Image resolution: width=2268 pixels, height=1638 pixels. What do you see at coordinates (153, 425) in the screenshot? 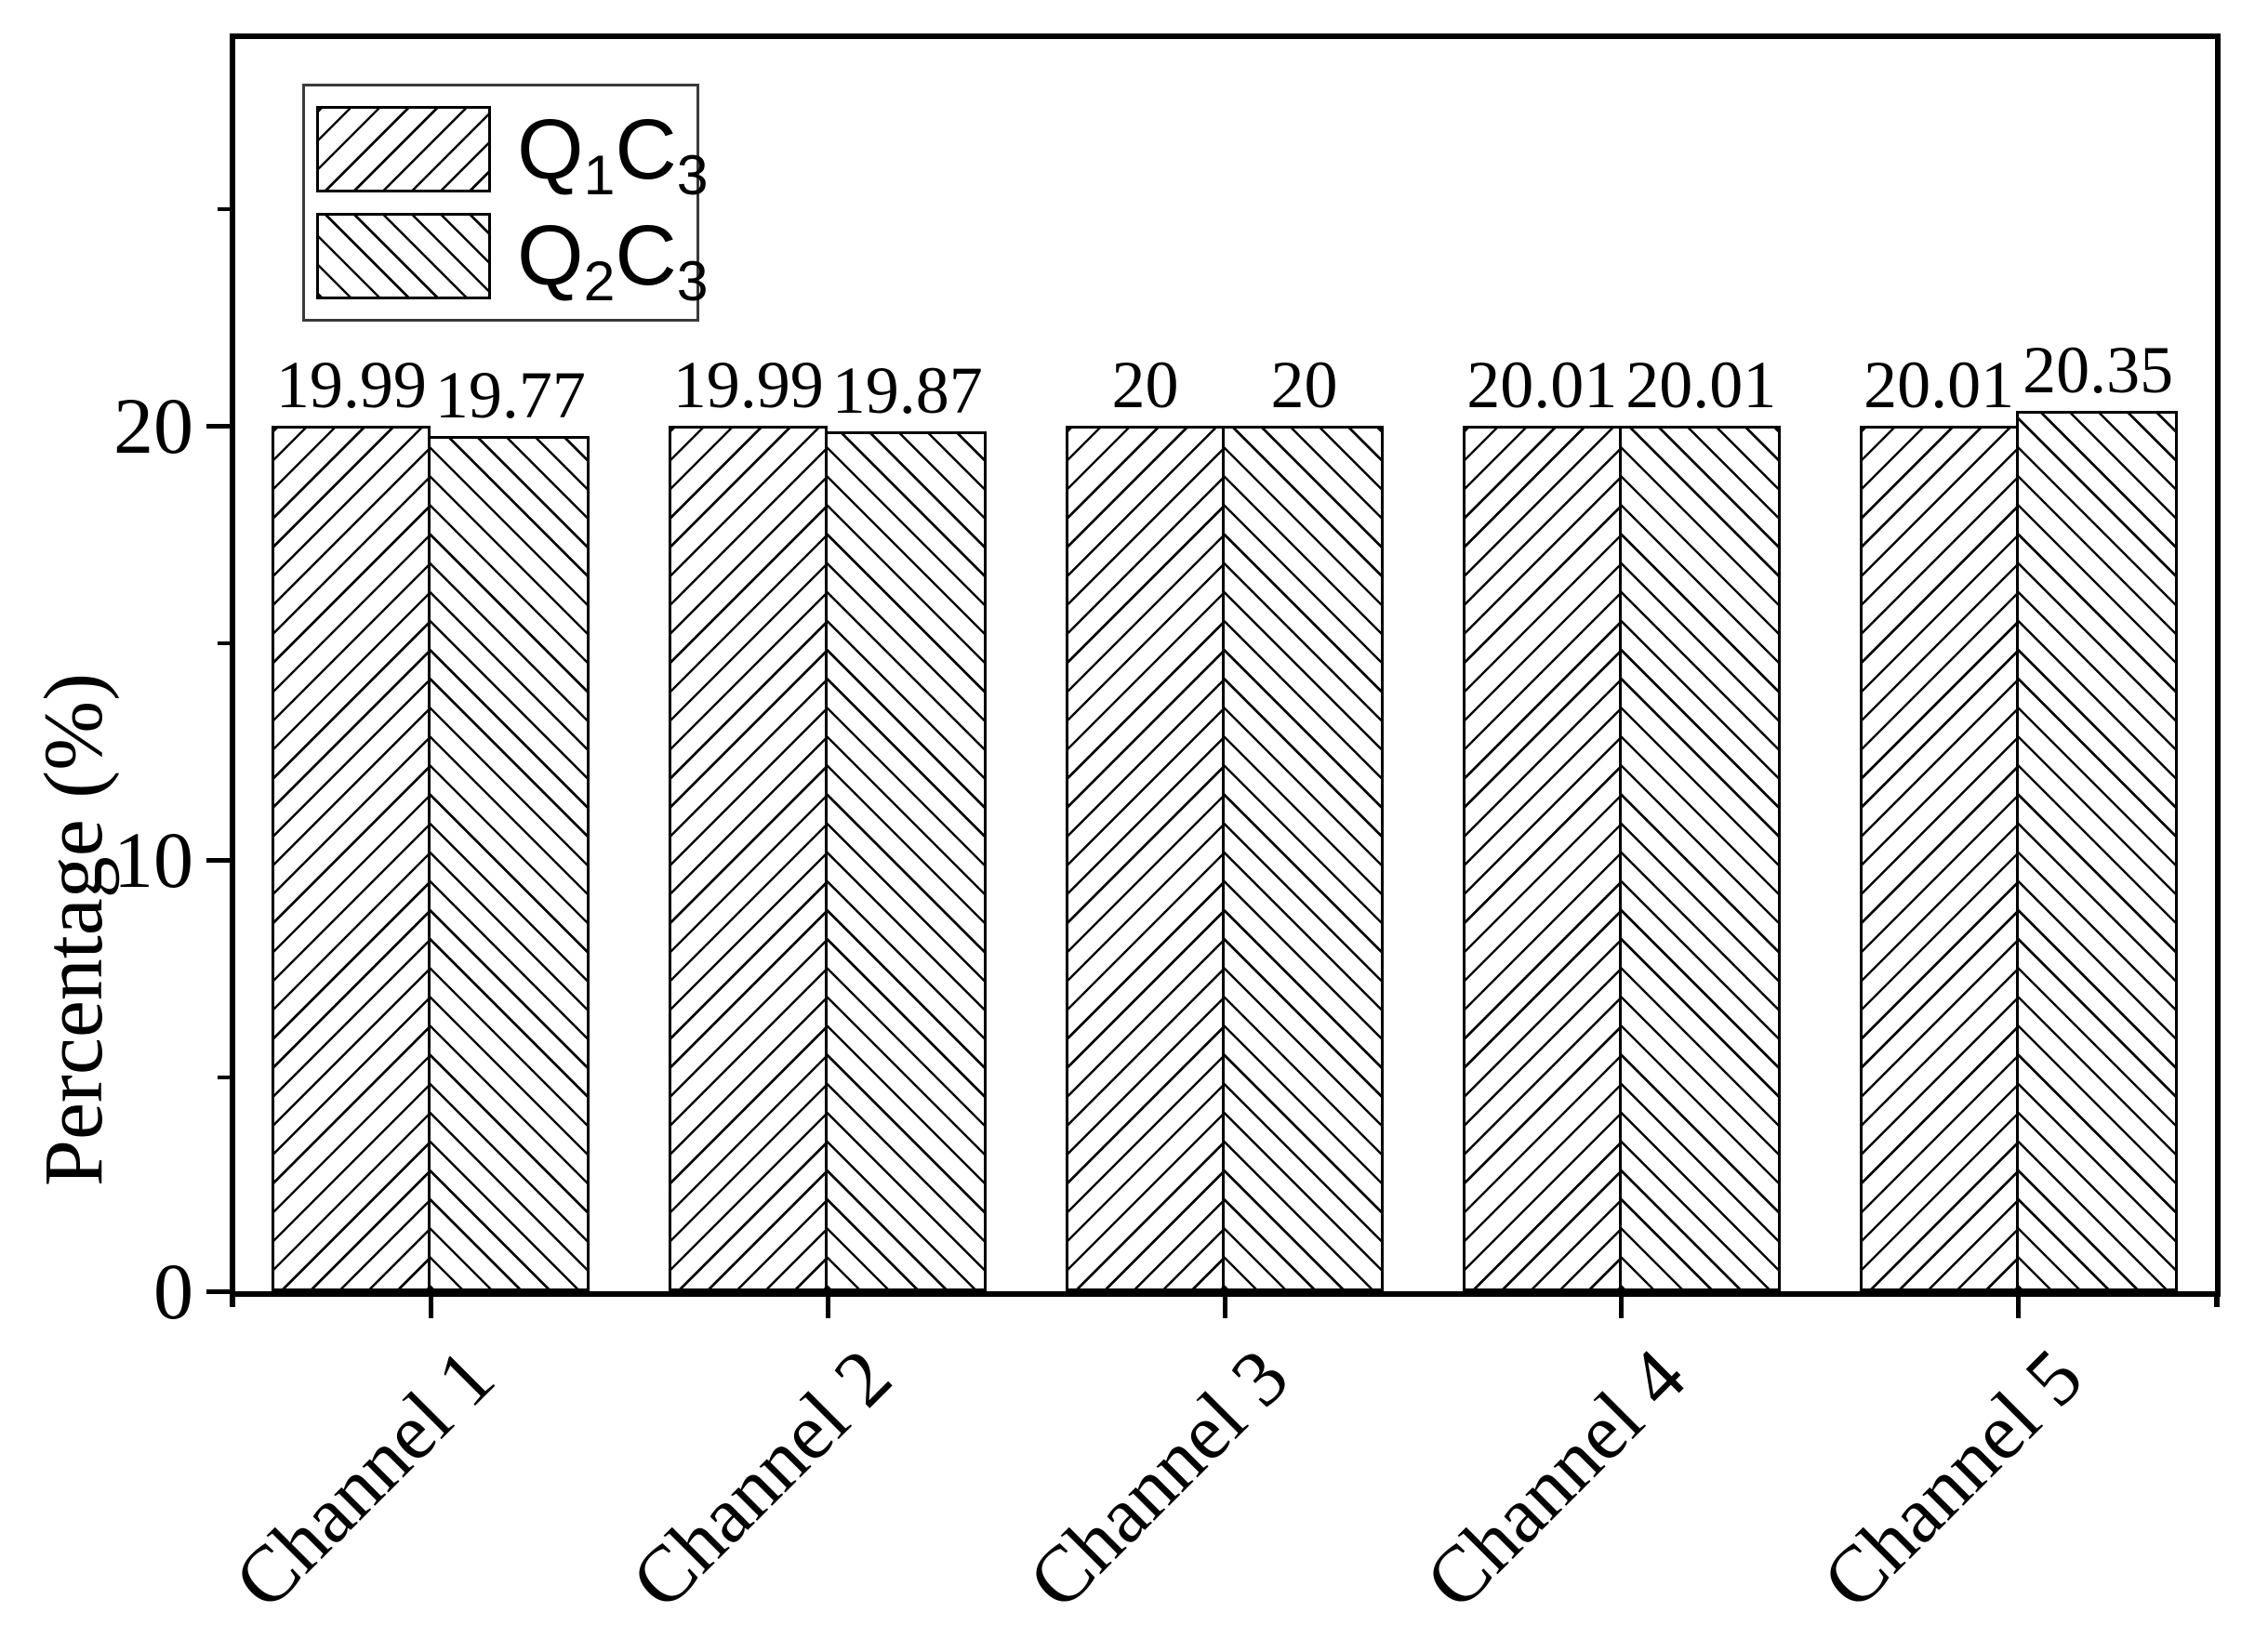
I see `y-tick-label: 20` at bounding box center [153, 425].